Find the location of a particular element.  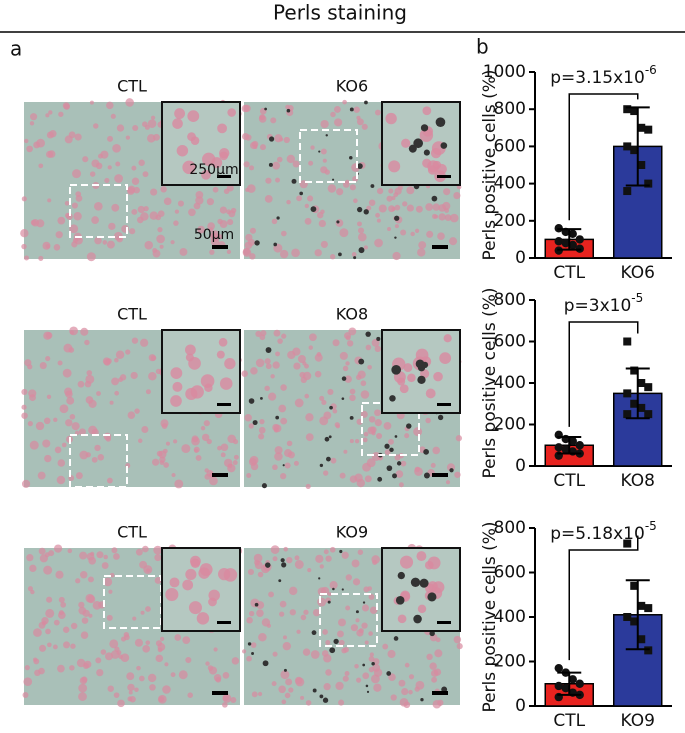

p-value: p=3x10-5 is located at coordinates (604, 304).